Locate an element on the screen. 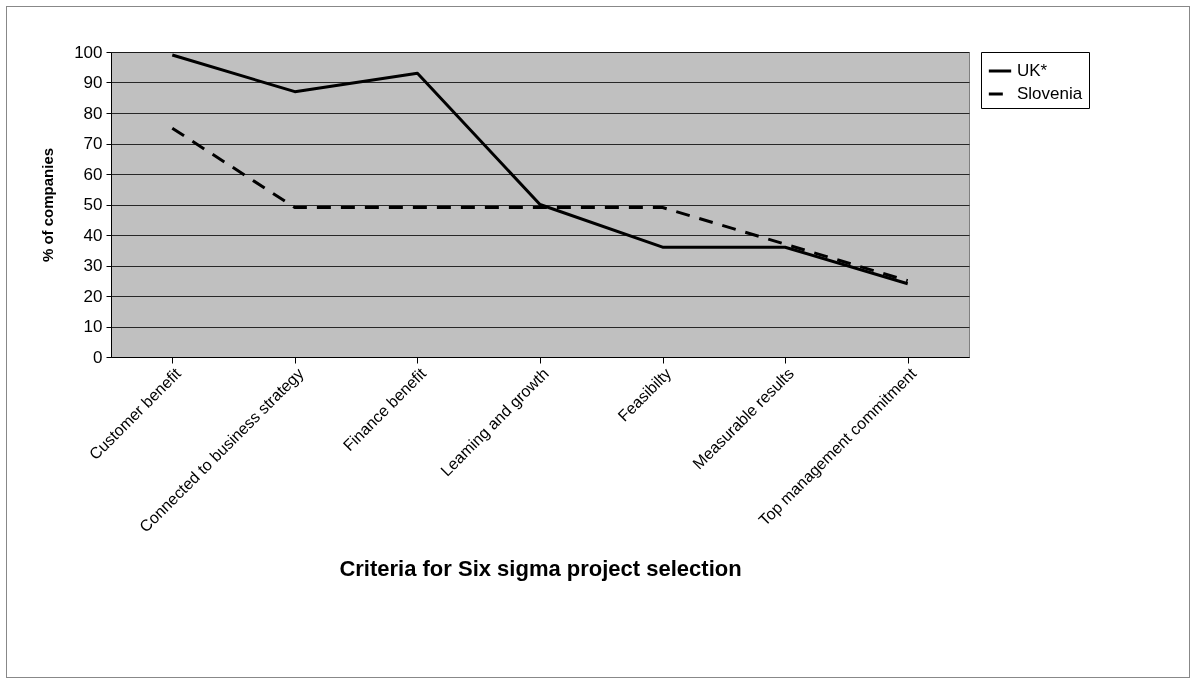 The width and height of the screenshot is (1198, 686). y-tick-label: 40 is located at coordinates (93, 235).